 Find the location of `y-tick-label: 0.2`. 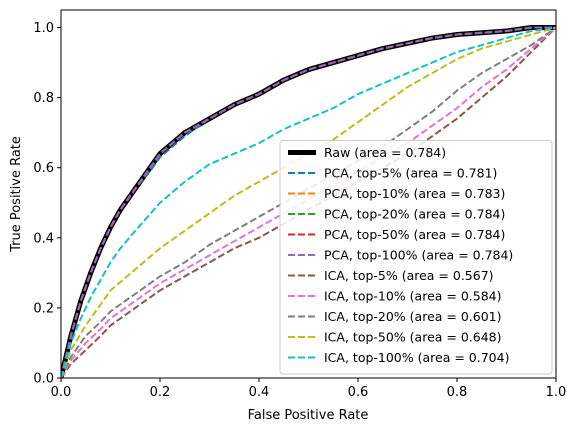

y-tick-label: 0.2 is located at coordinates (43, 308).